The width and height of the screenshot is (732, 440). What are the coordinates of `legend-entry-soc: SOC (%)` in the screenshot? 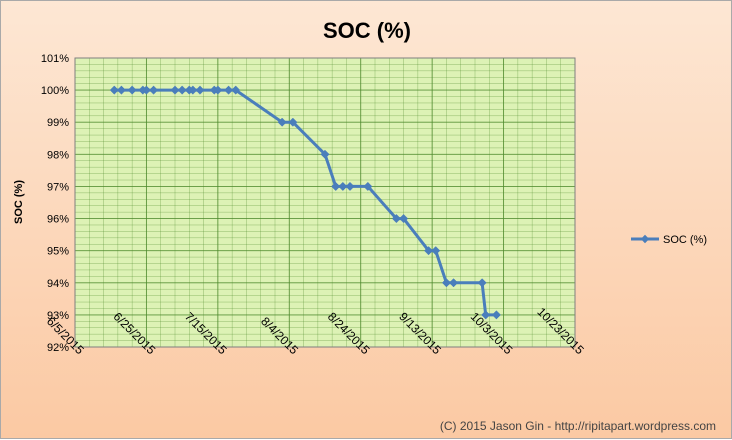 It's located at (685, 240).